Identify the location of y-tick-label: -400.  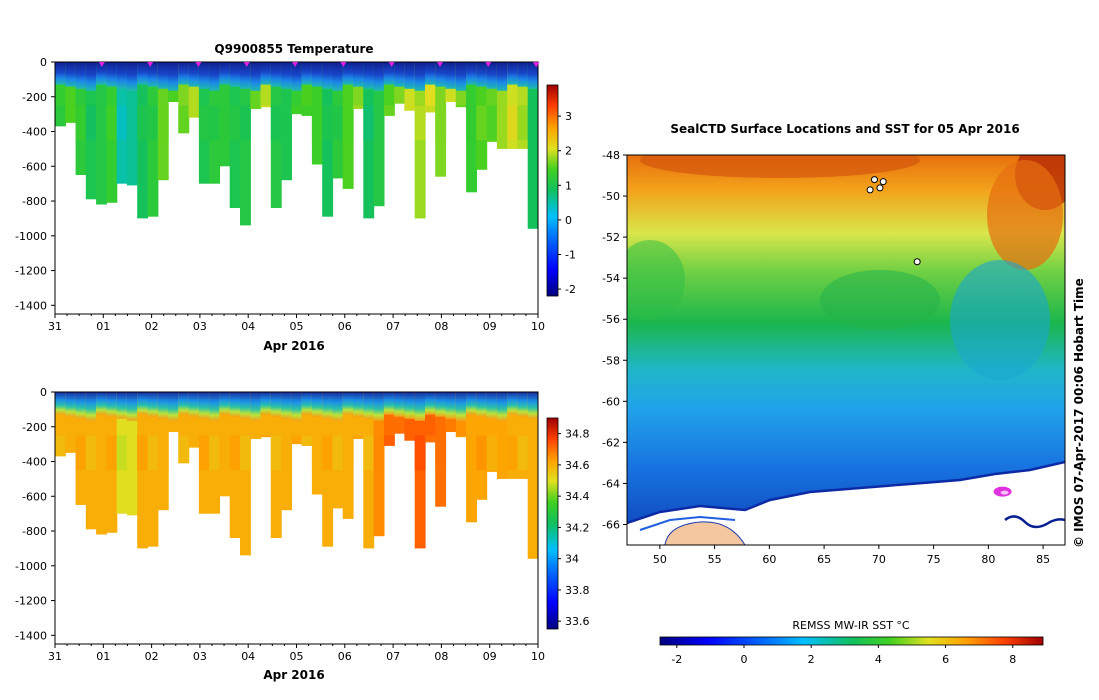
(34, 132).